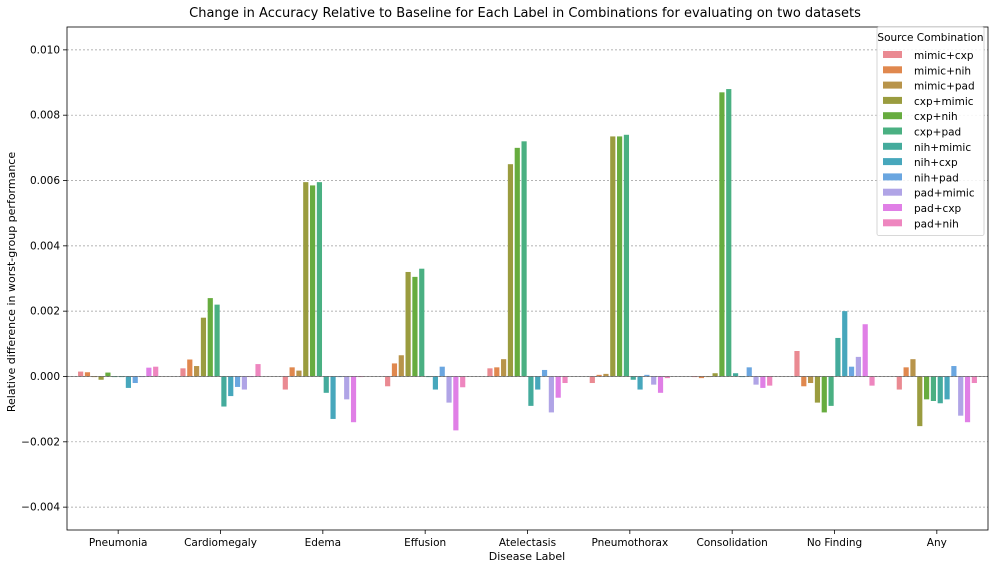  What do you see at coordinates (45, 181) in the screenshot?
I see `y-tick-label: 0.006` at bounding box center [45, 181].